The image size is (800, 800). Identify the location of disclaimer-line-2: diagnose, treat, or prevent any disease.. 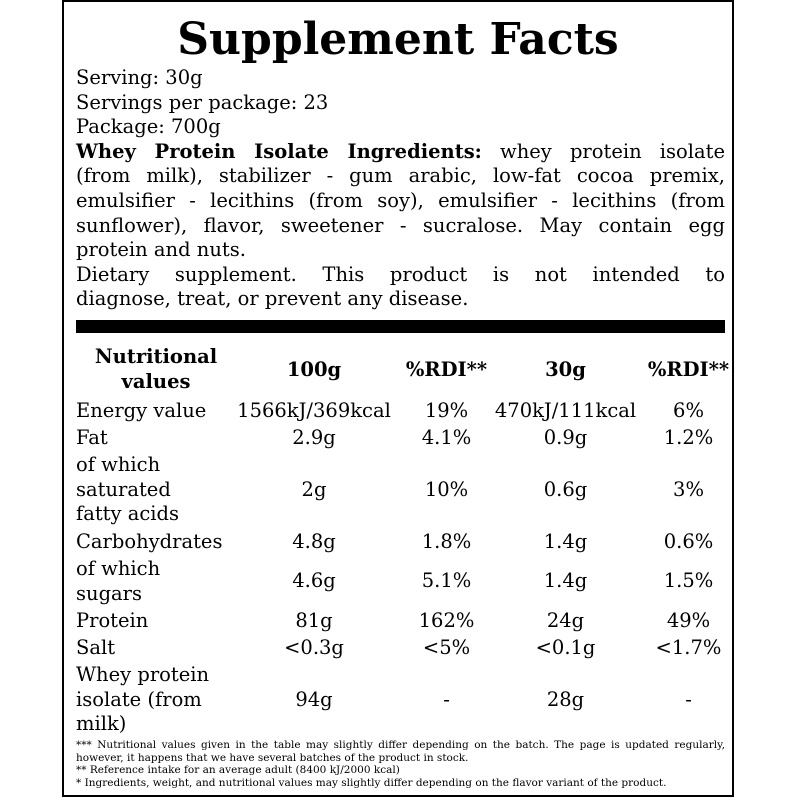
(272, 299).